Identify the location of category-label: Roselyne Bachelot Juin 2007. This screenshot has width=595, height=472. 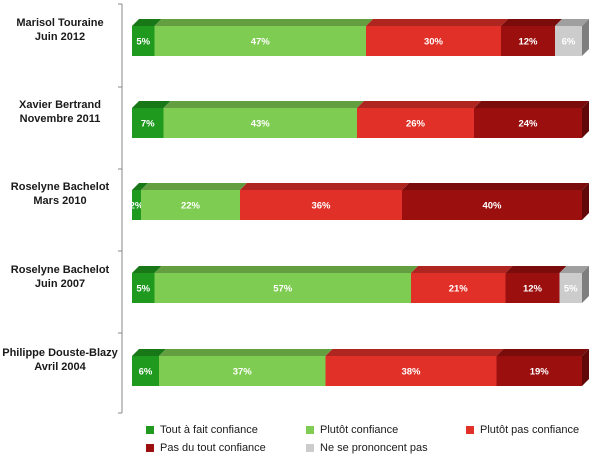
(60, 277).